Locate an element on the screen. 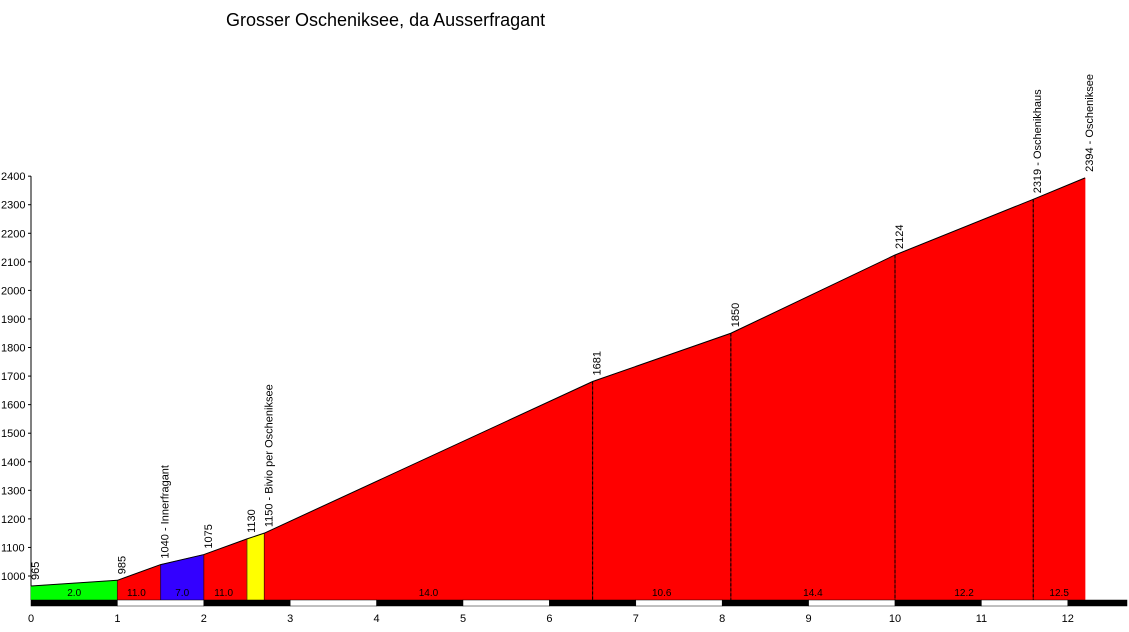 The width and height of the screenshot is (1129, 632). x-tick-label: 6 is located at coordinates (549, 619).